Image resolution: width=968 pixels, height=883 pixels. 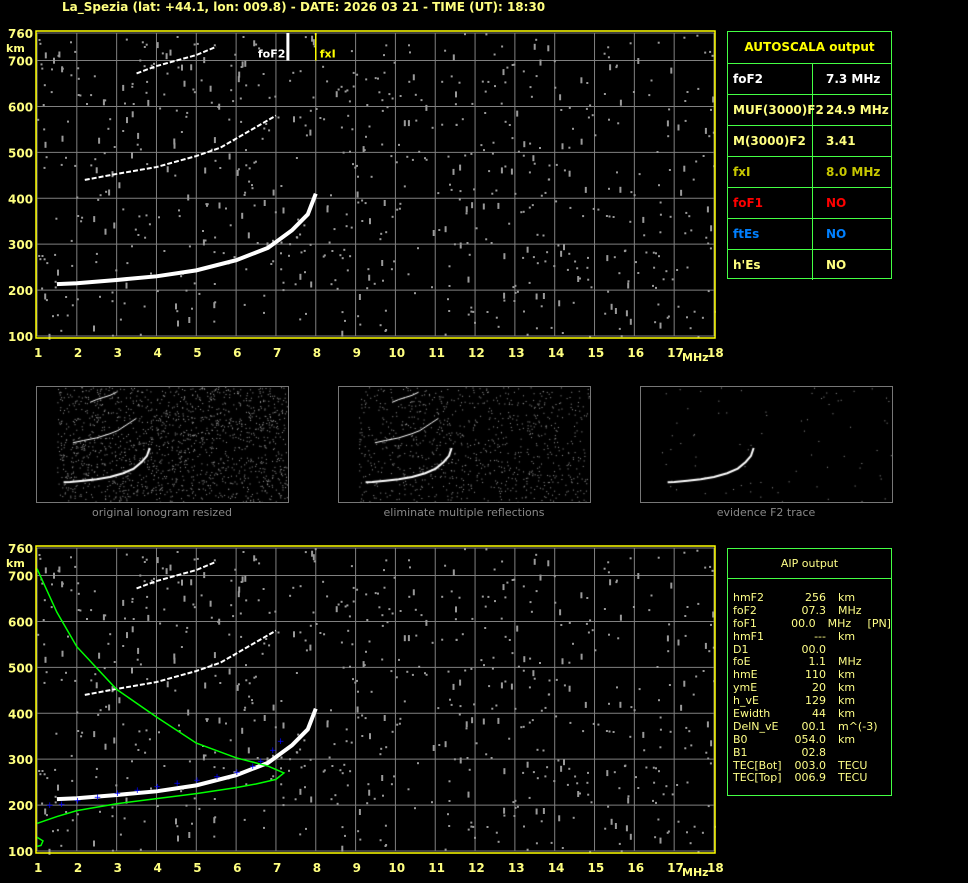 I want to click on x-tick-label: 5, so click(x=197, y=868).